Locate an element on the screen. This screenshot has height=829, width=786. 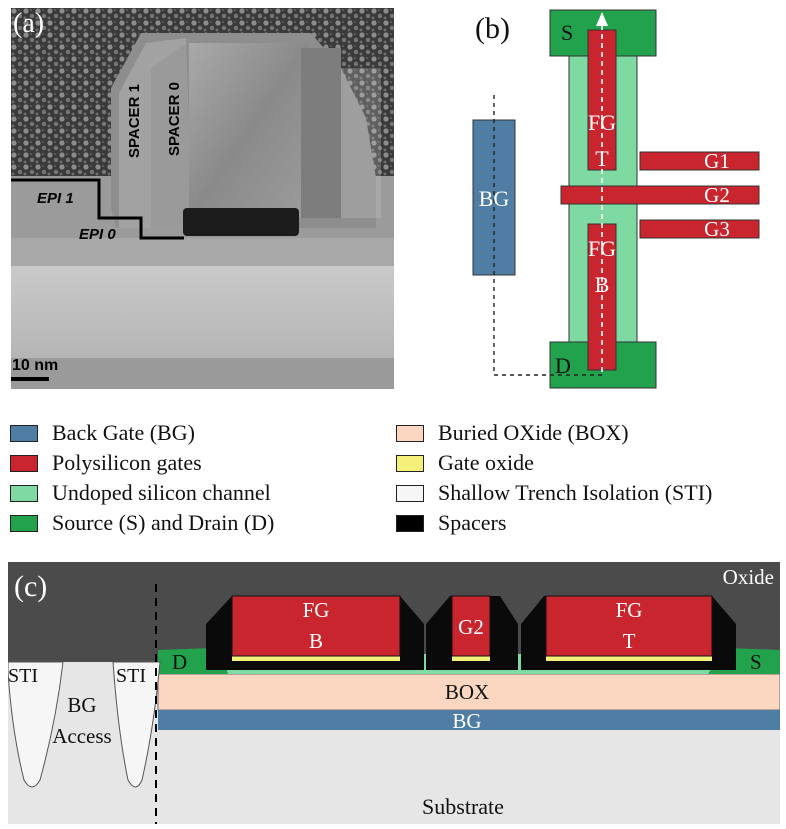
back-gate-label: BG is located at coordinates (494, 198).